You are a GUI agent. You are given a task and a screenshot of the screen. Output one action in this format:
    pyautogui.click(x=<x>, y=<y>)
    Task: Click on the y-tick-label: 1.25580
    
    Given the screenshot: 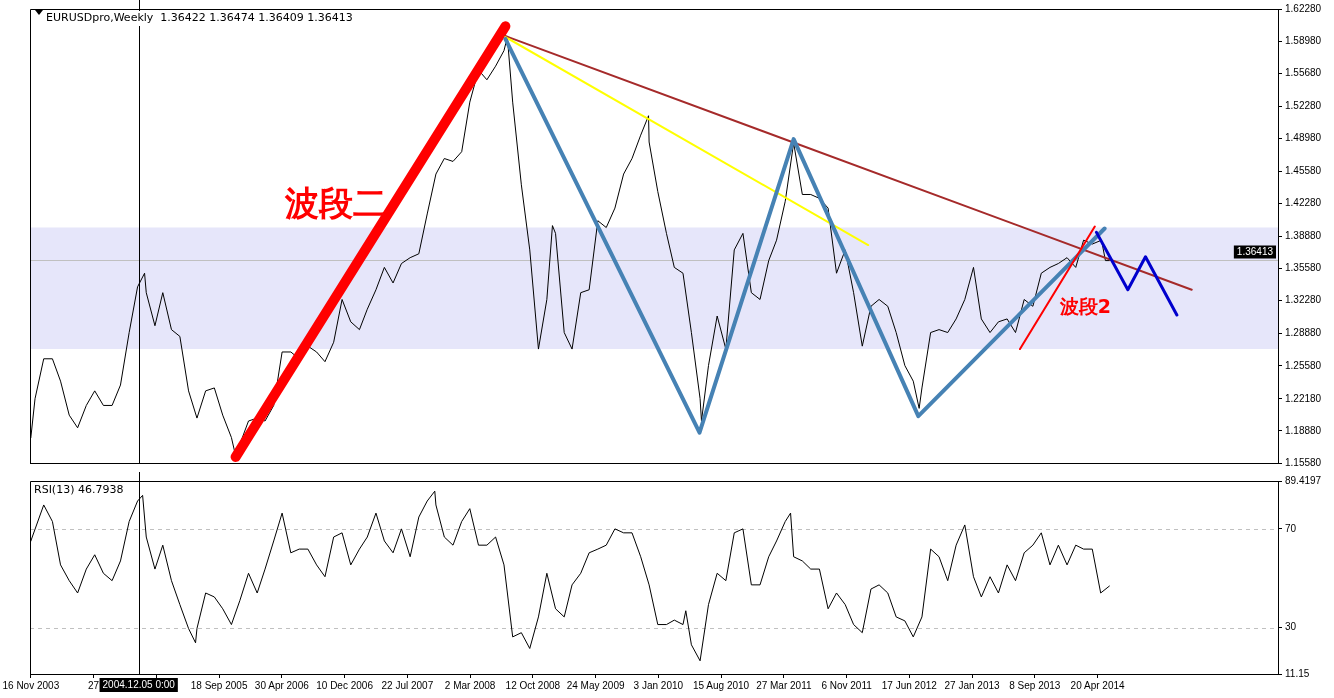 What is the action you would take?
    pyautogui.click(x=1303, y=365)
    